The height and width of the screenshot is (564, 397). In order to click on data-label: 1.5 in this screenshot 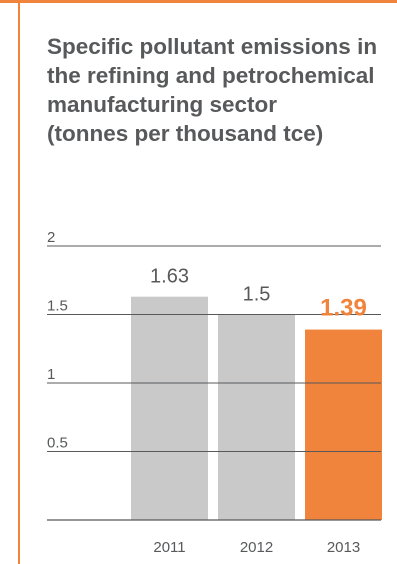, I will do `click(257, 295)`.